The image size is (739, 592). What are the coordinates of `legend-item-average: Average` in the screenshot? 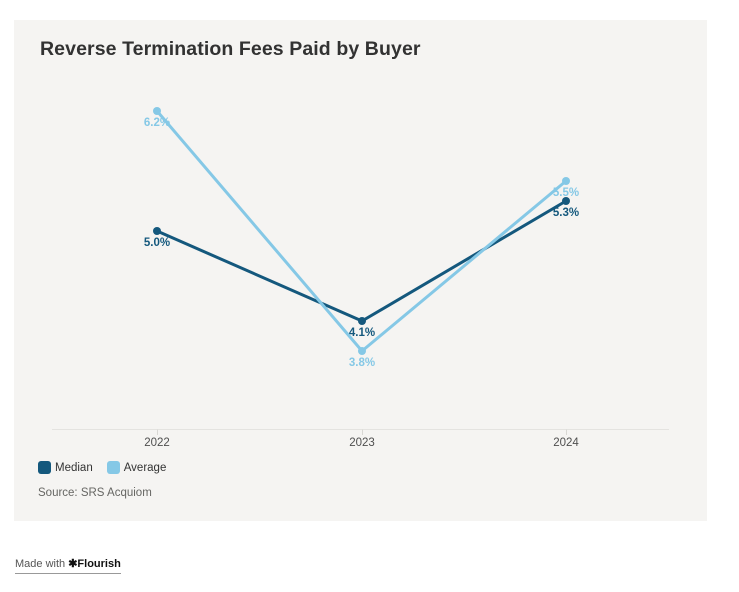 It's located at (136, 467).